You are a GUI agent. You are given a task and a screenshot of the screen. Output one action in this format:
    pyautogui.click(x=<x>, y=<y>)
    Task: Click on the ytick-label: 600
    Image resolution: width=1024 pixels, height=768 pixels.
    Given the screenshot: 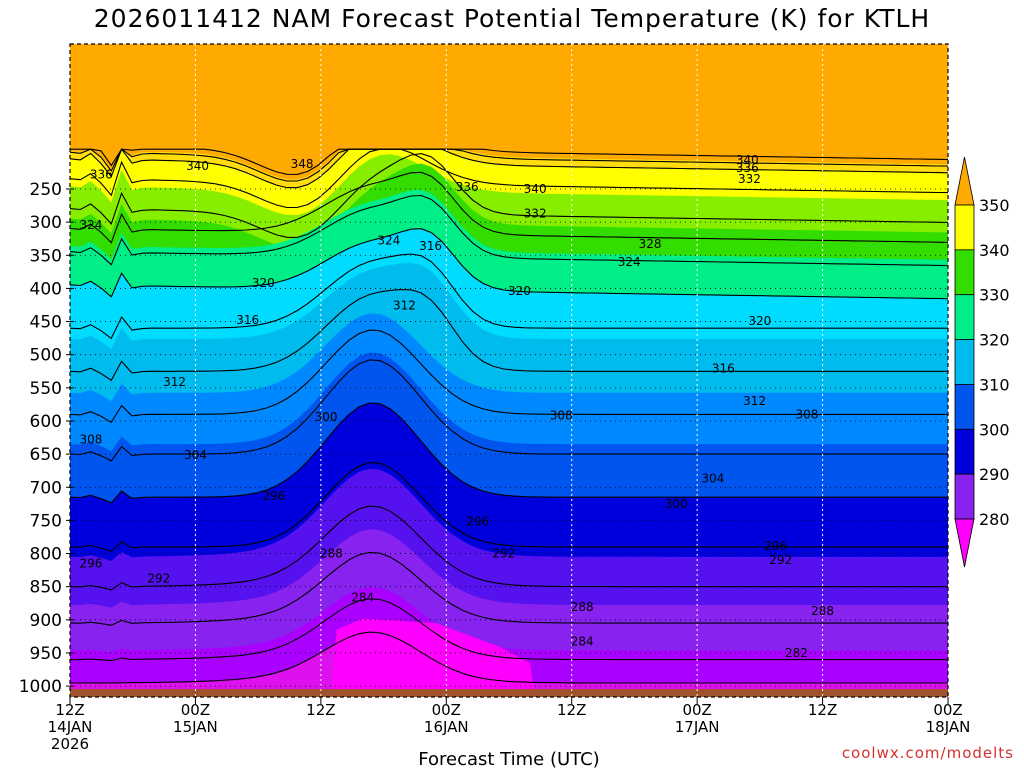 What is the action you would take?
    pyautogui.click(x=46, y=422)
    